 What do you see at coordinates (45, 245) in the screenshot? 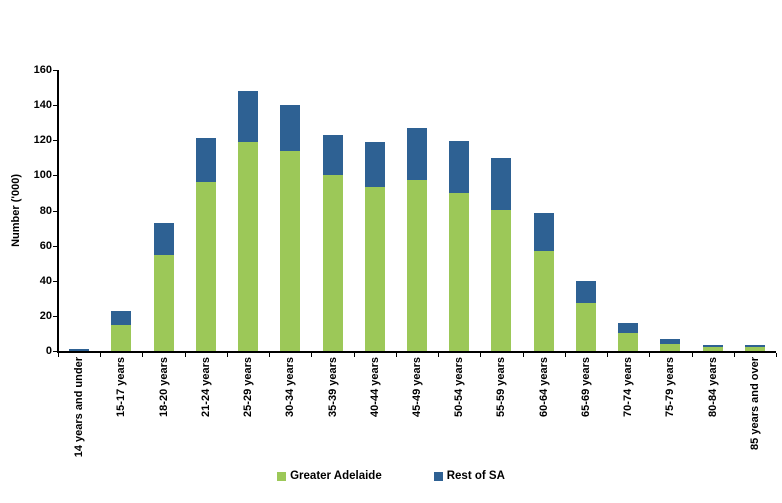
I see `y-axis-tick-label: 60` at bounding box center [45, 245].